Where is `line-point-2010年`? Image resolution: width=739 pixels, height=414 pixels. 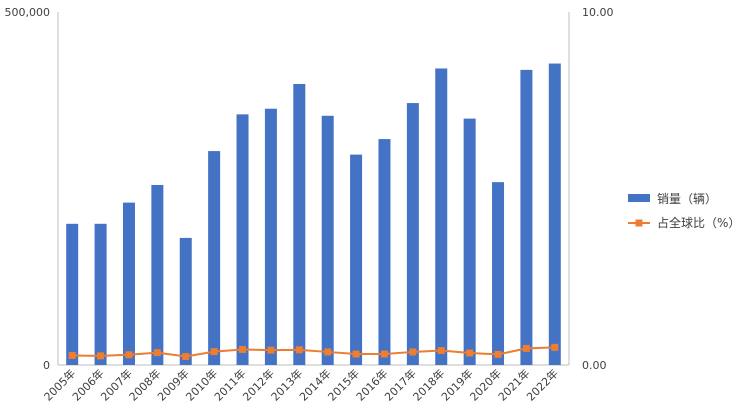 line-point-2010年 is located at coordinates (214, 352).